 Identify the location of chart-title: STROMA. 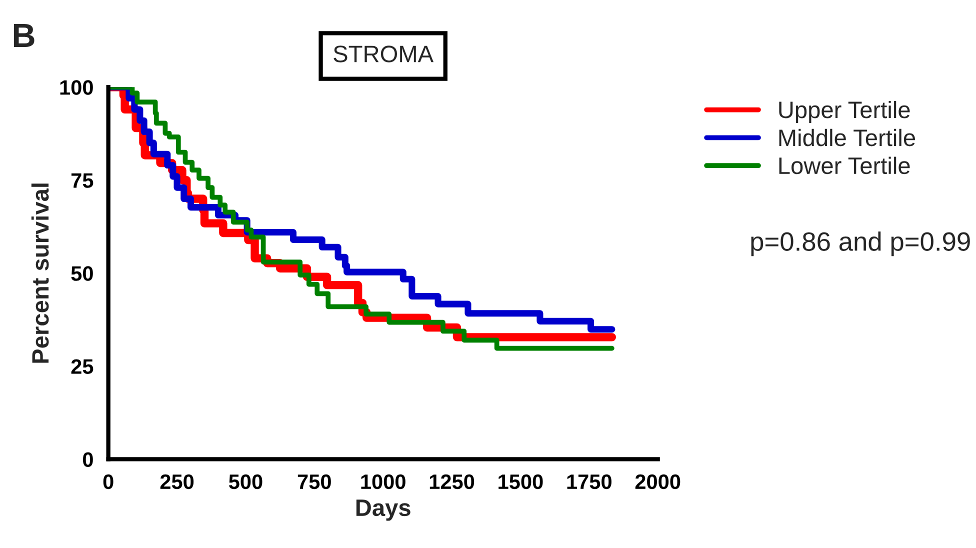
(384, 54).